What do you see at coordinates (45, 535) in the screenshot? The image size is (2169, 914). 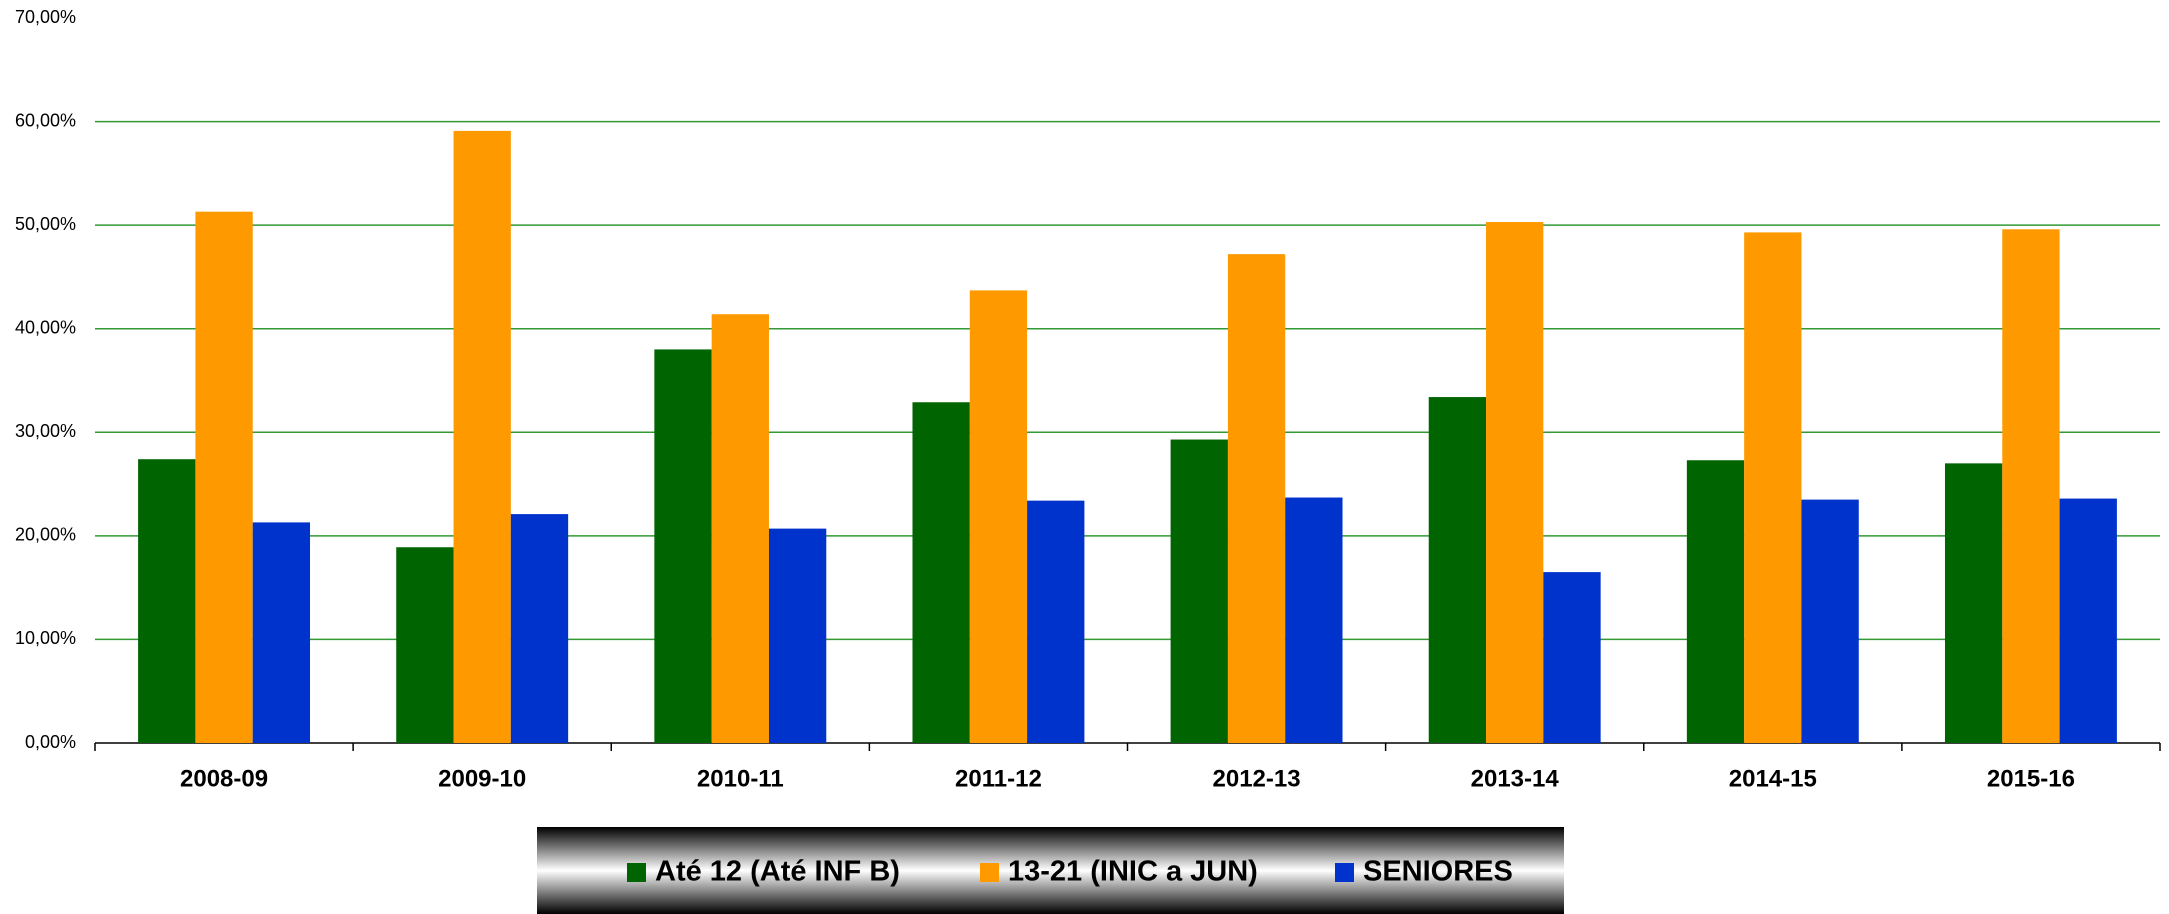 I see `y-tick-label: 20,00%` at bounding box center [45, 535].